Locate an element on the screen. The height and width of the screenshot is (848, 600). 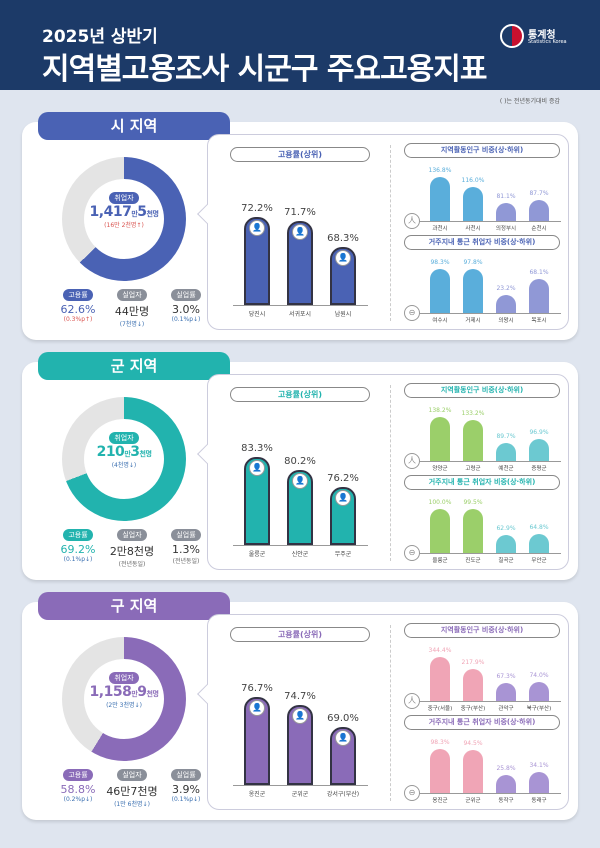
small-chart-region: 고령군 is located at coordinates (473, 469).